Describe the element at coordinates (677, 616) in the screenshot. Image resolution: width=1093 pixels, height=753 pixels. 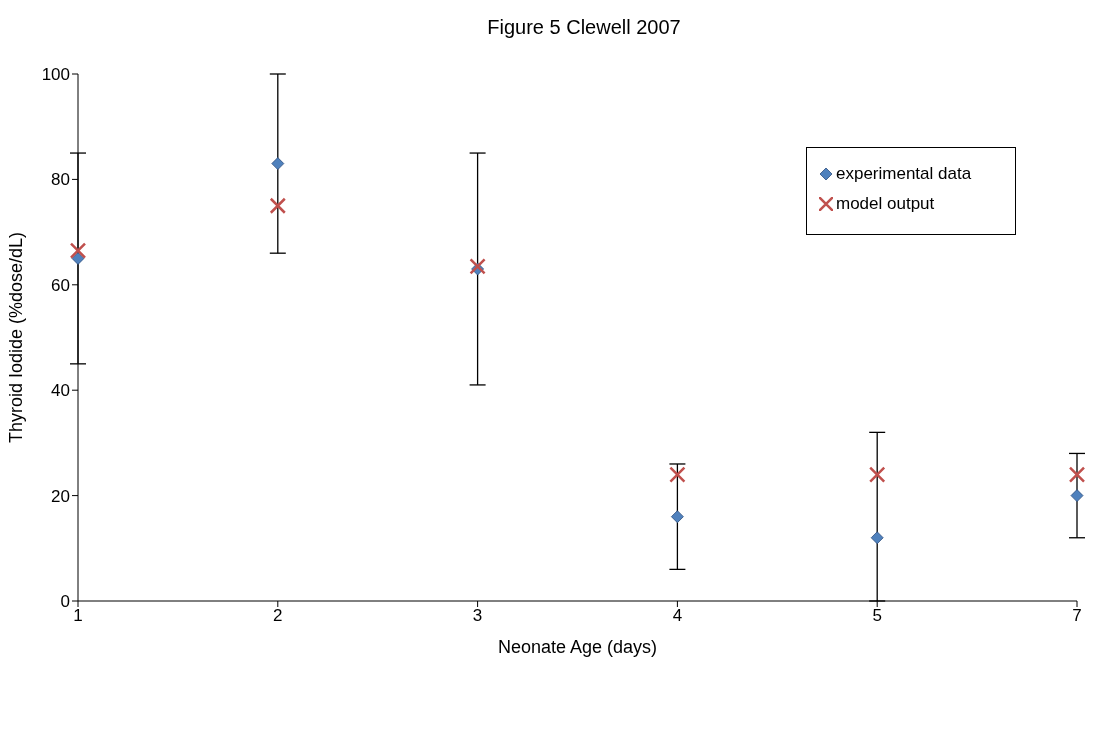
I see `x-tick-label: 4` at that location.